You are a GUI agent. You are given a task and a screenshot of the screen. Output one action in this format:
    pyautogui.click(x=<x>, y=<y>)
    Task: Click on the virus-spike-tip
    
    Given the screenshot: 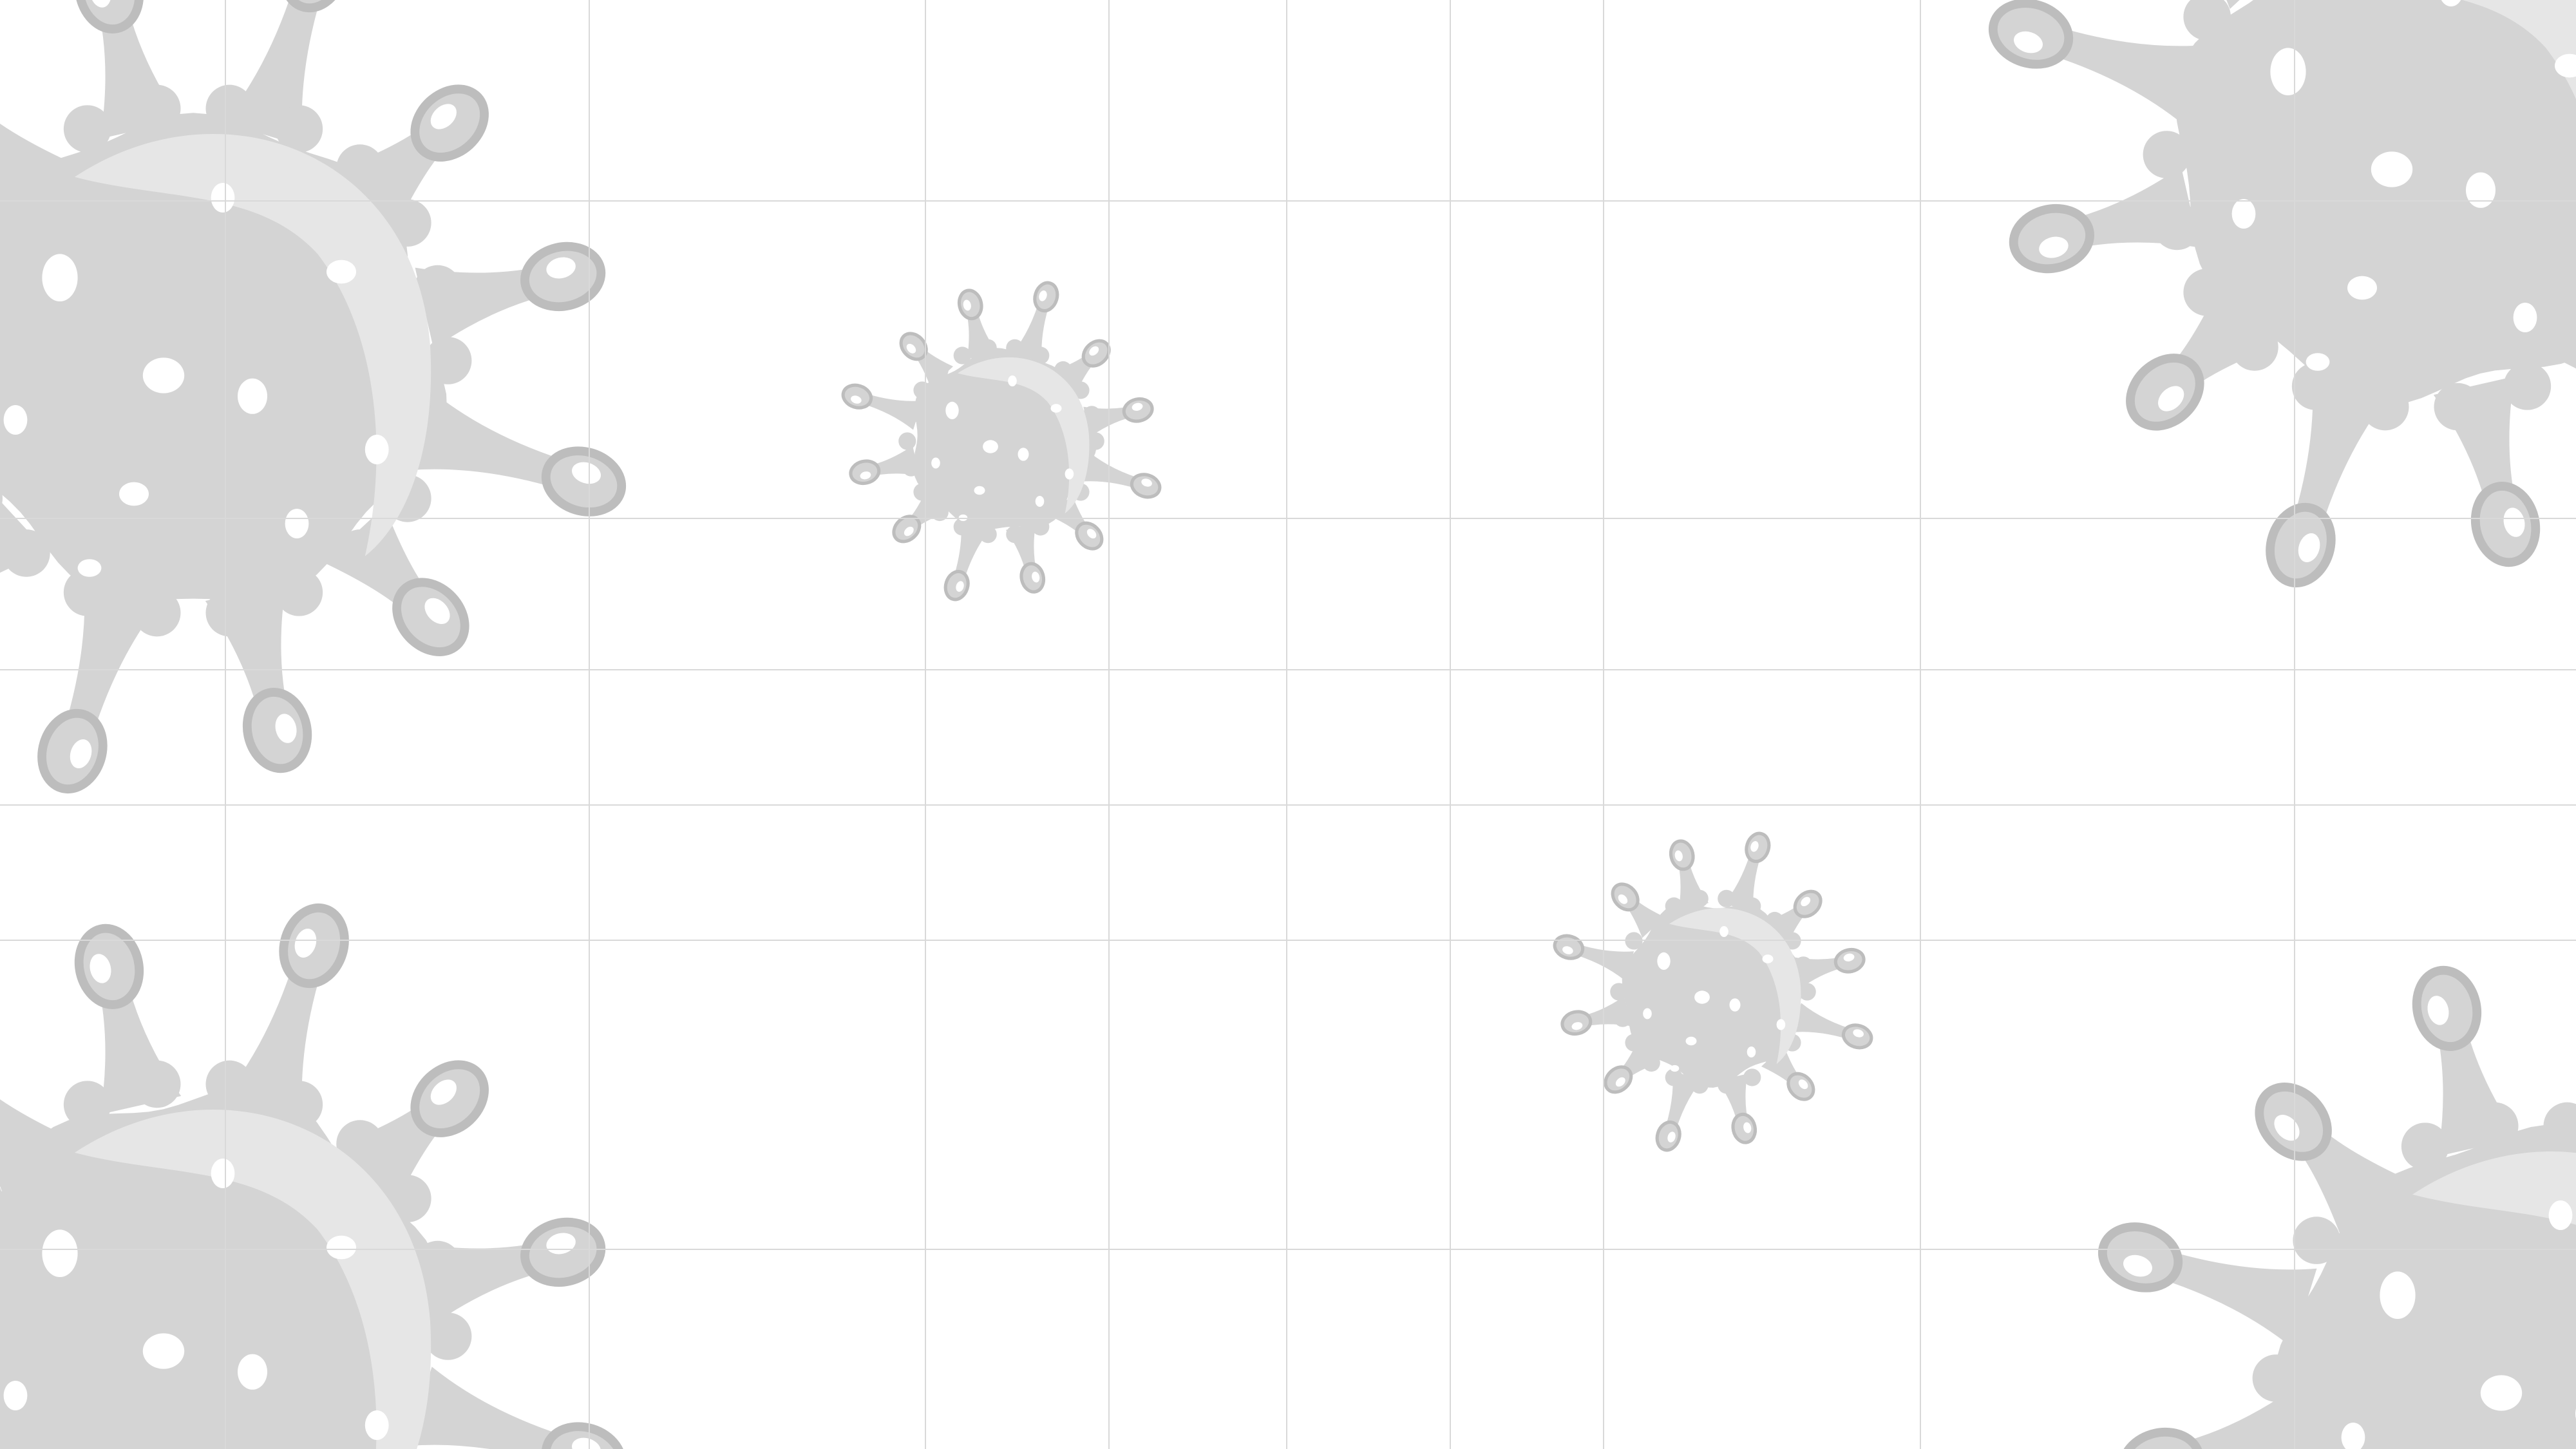 What is the action you would take?
    pyautogui.click(x=584, y=1436)
    